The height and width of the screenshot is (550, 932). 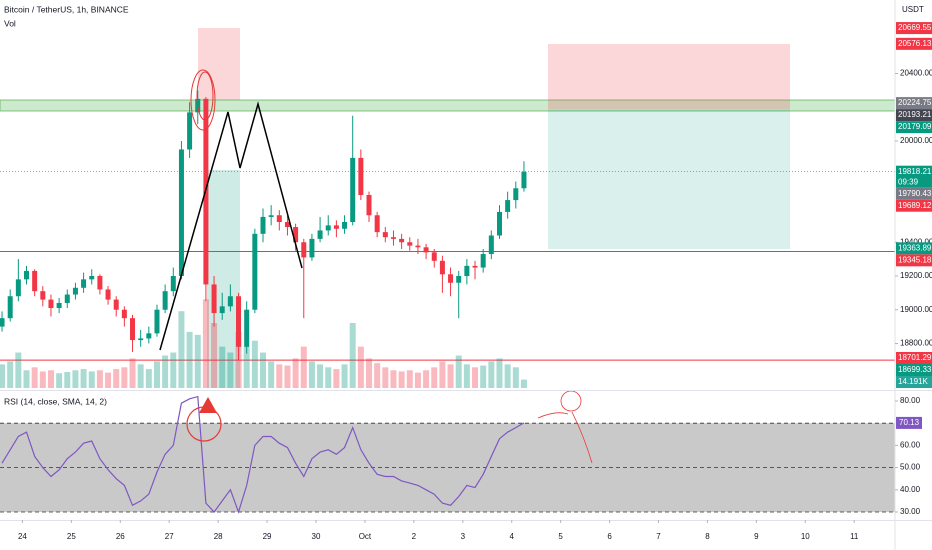 I want to click on chart-title: Bitcoin / TetherUS, 1h, BINANCE, so click(x=66, y=9).